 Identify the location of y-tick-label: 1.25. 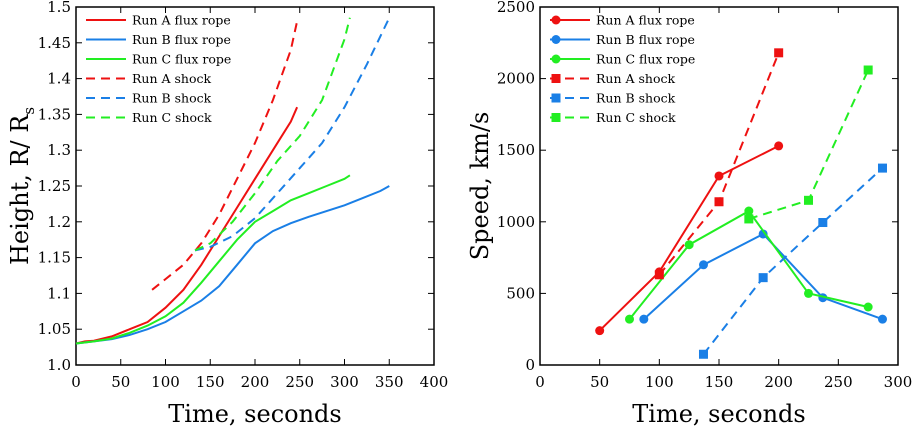
(54, 186).